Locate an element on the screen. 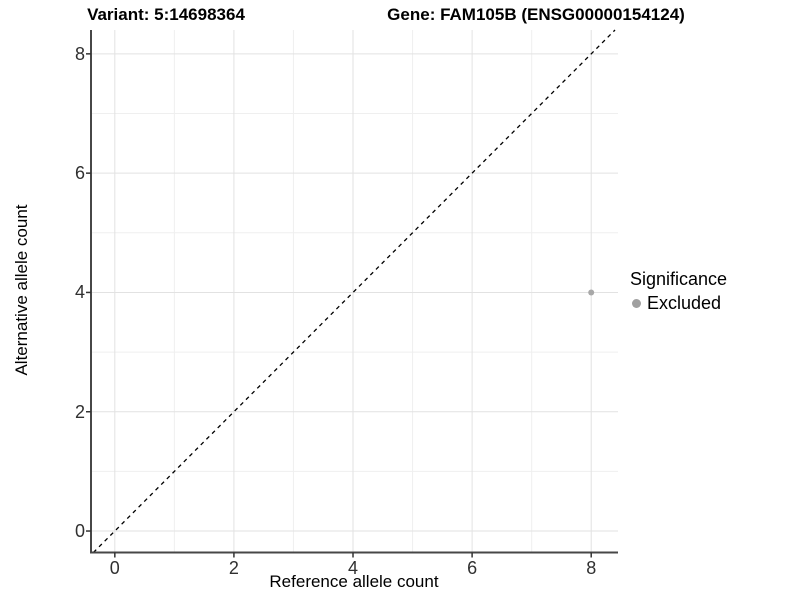 The height and width of the screenshot is (600, 800). y-tick-label: 2 is located at coordinates (79, 411).